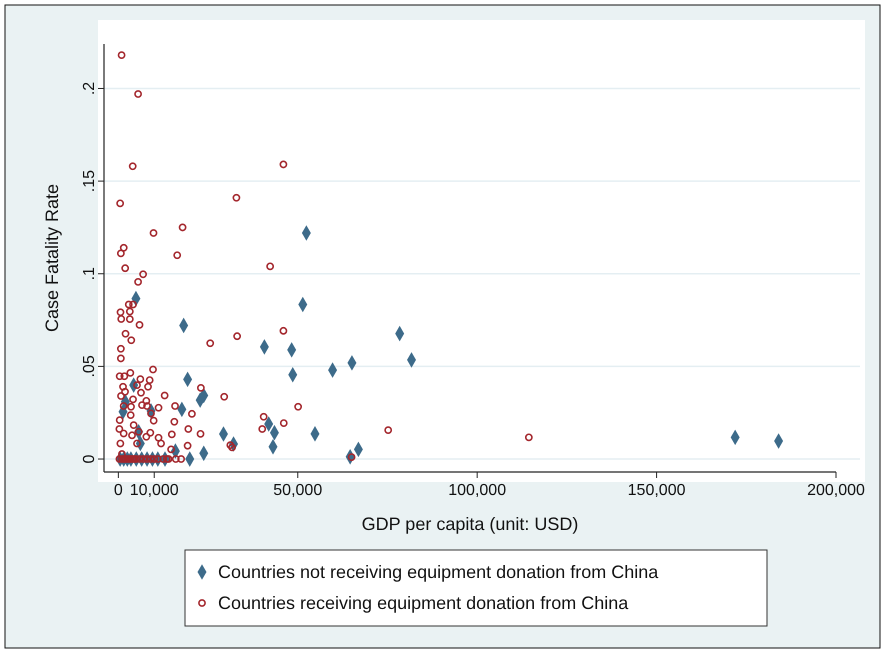 Image resolution: width=885 pixels, height=653 pixels. Describe the element at coordinates (297, 490) in the screenshot. I see `x-tick-label: 50,000` at that location.